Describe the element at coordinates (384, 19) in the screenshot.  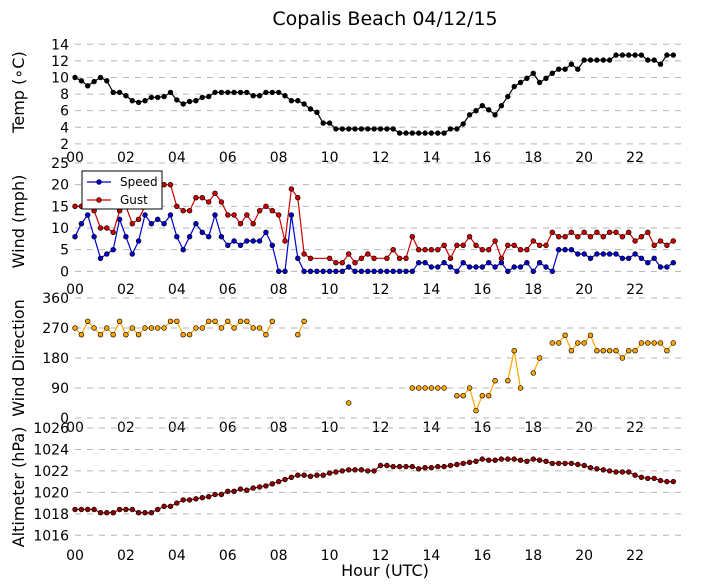
I see `chart-title: Copalis Beach 04/12/15` at that location.